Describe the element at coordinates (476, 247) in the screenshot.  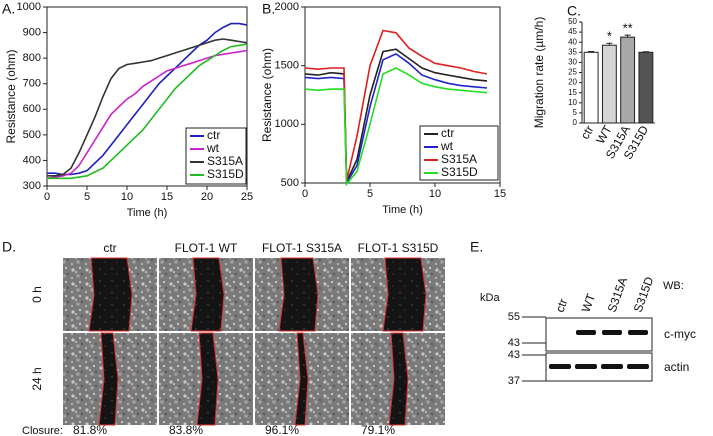
I see `panel-label: E.` at that location.